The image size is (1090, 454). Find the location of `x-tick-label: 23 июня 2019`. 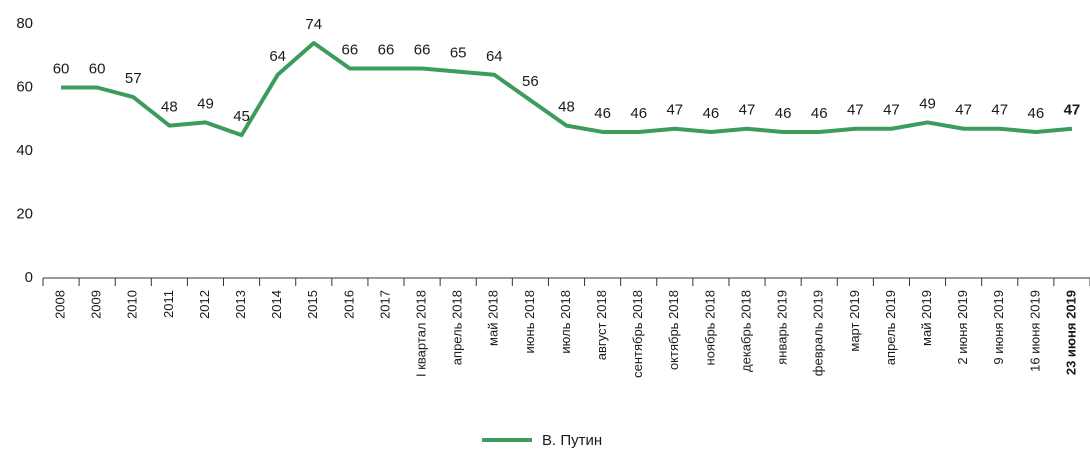

x-tick-label: 23 июня 2019 is located at coordinates (1070, 332).